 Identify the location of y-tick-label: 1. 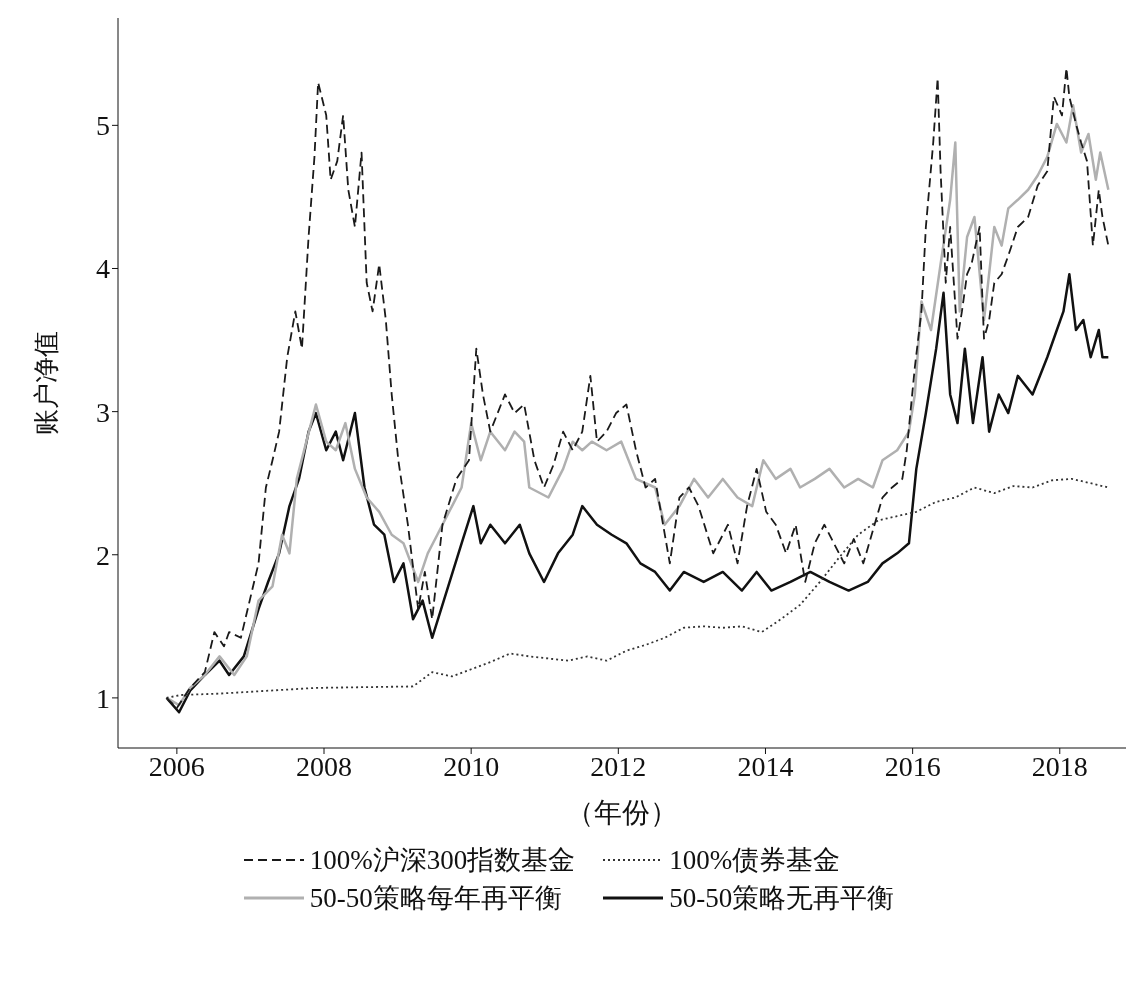
(103, 698).